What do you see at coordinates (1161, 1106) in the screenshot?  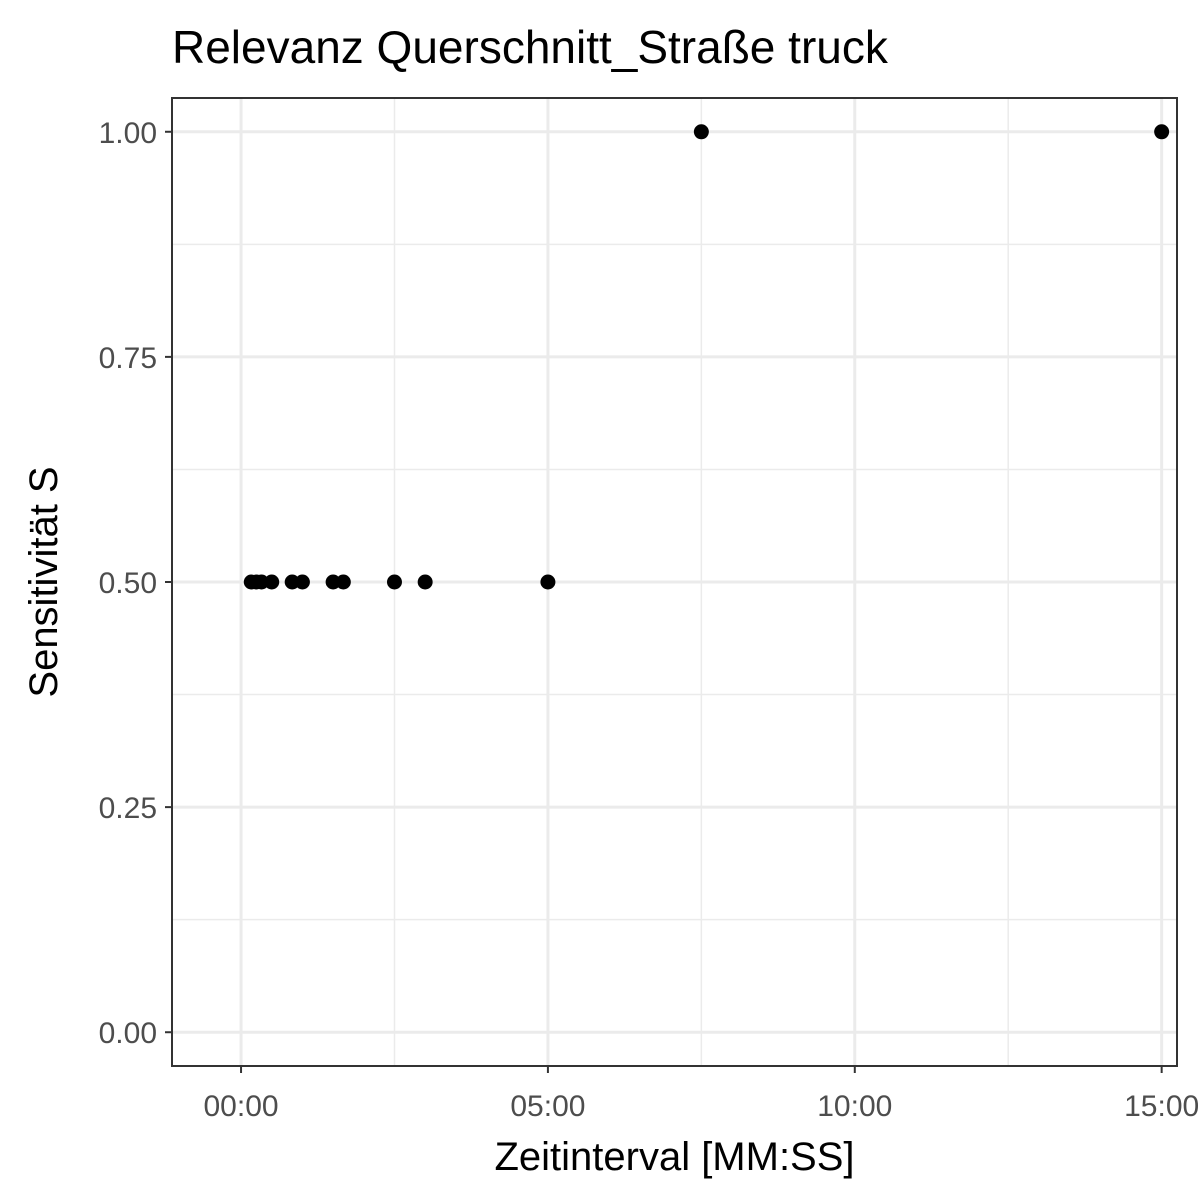 I see `x-tick-label: 15:00` at bounding box center [1161, 1106].